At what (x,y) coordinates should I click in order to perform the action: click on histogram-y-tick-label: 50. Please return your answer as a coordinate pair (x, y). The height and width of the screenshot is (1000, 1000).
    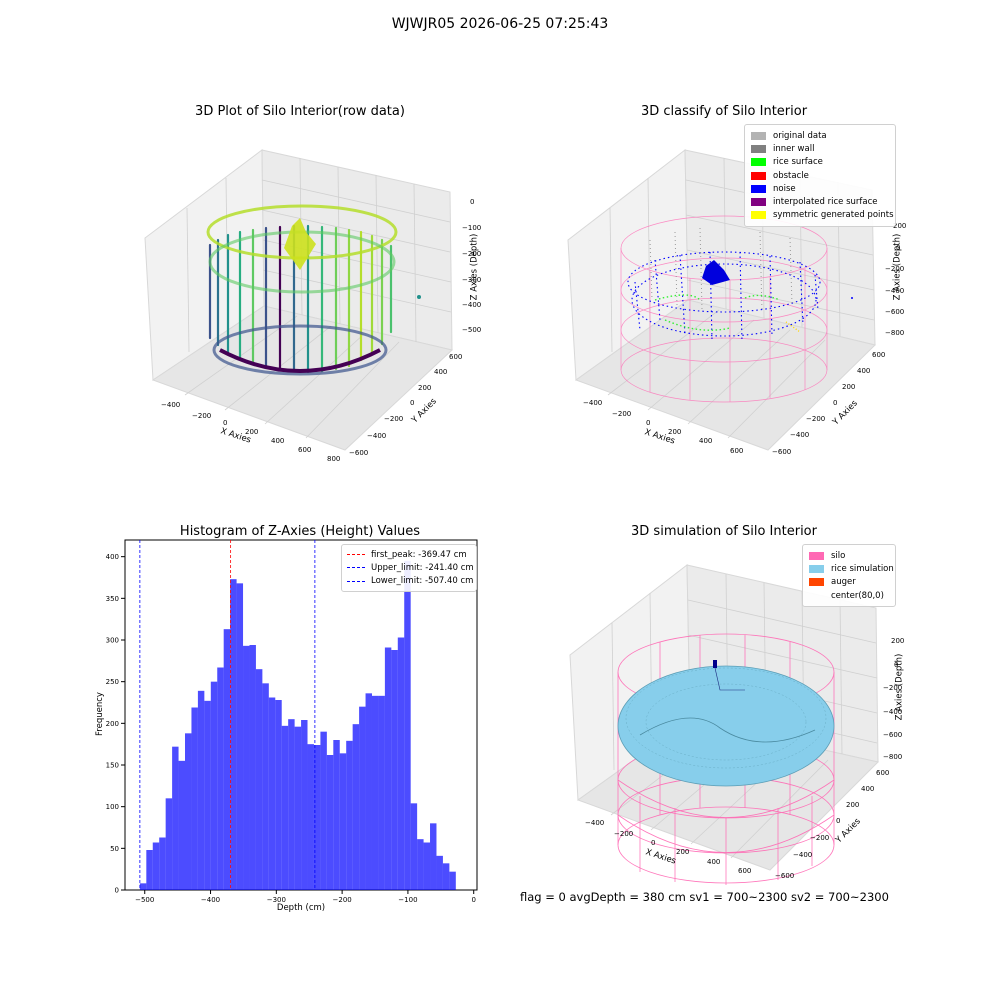
    Looking at the image, I should click on (114, 849).